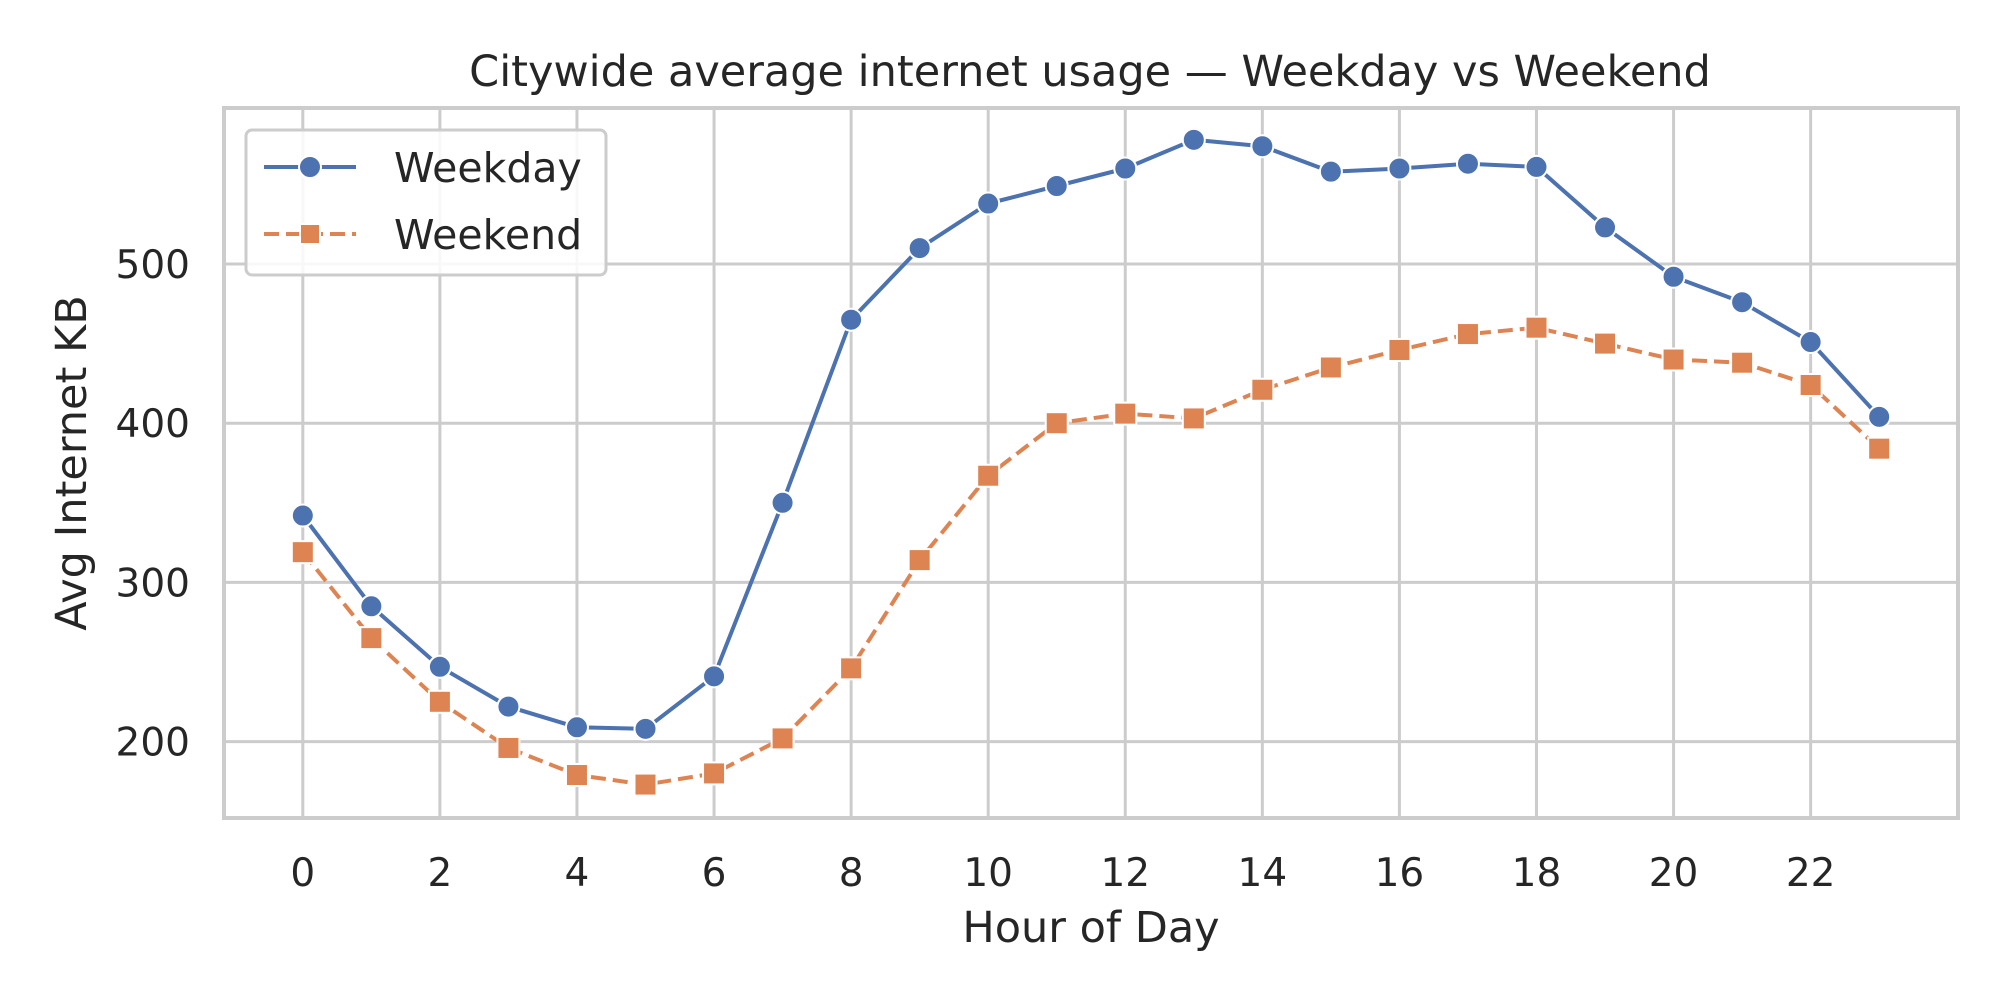  What do you see at coordinates (72, 462) in the screenshot?
I see `y-axis-label: Avg Internet KB` at bounding box center [72, 462].